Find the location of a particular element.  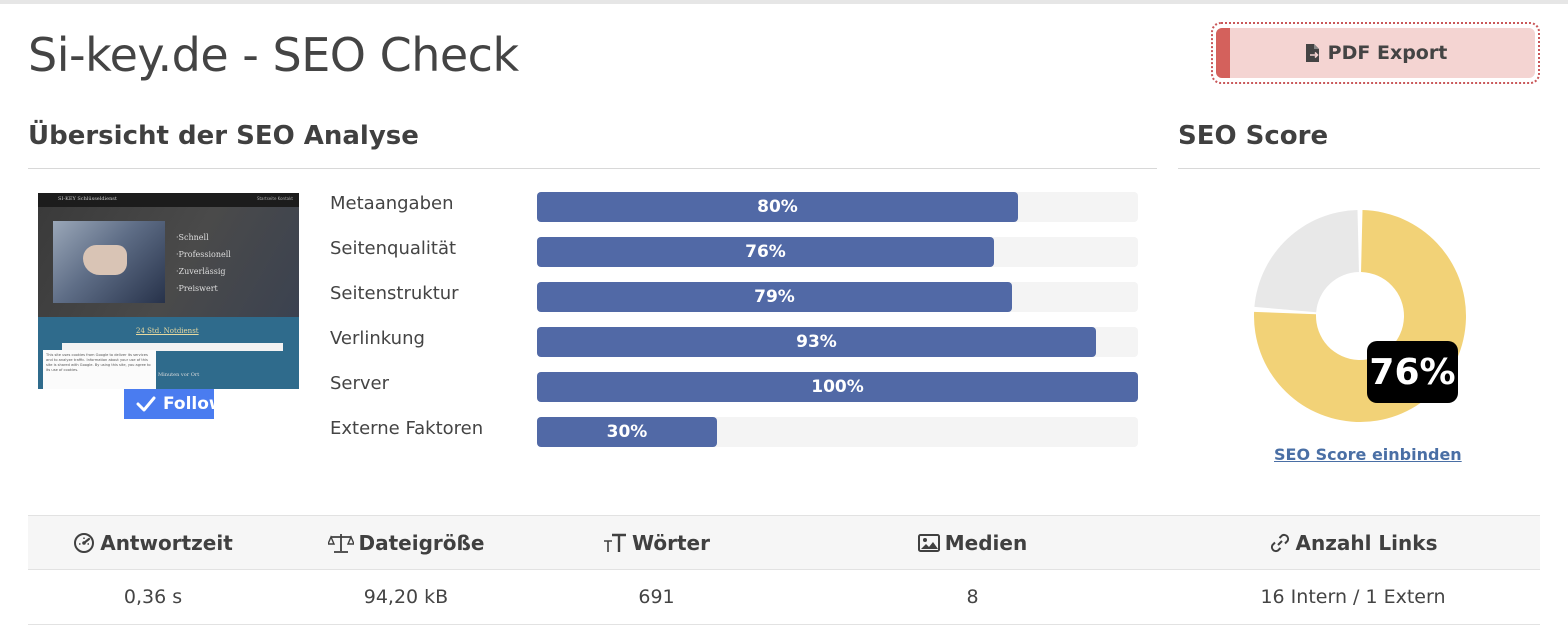

stat-header-dateigroesse: Dateigröße is located at coordinates (406, 542).